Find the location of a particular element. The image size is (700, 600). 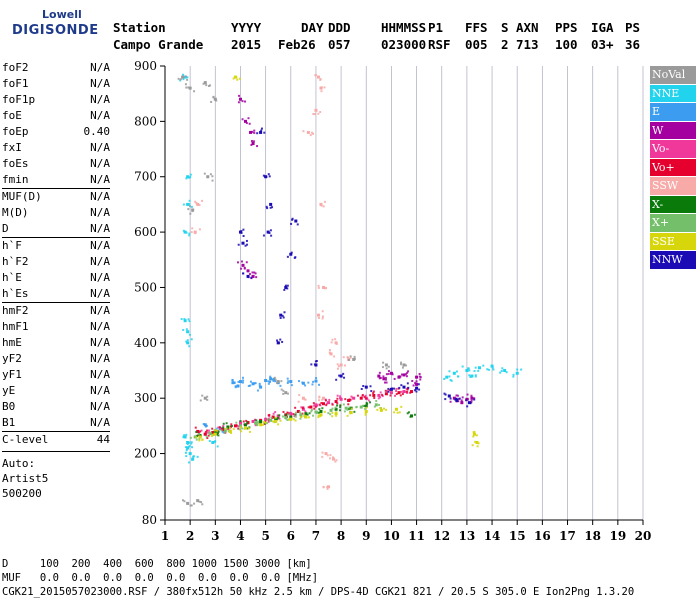

header-value: 03+ is located at coordinates (602, 44).